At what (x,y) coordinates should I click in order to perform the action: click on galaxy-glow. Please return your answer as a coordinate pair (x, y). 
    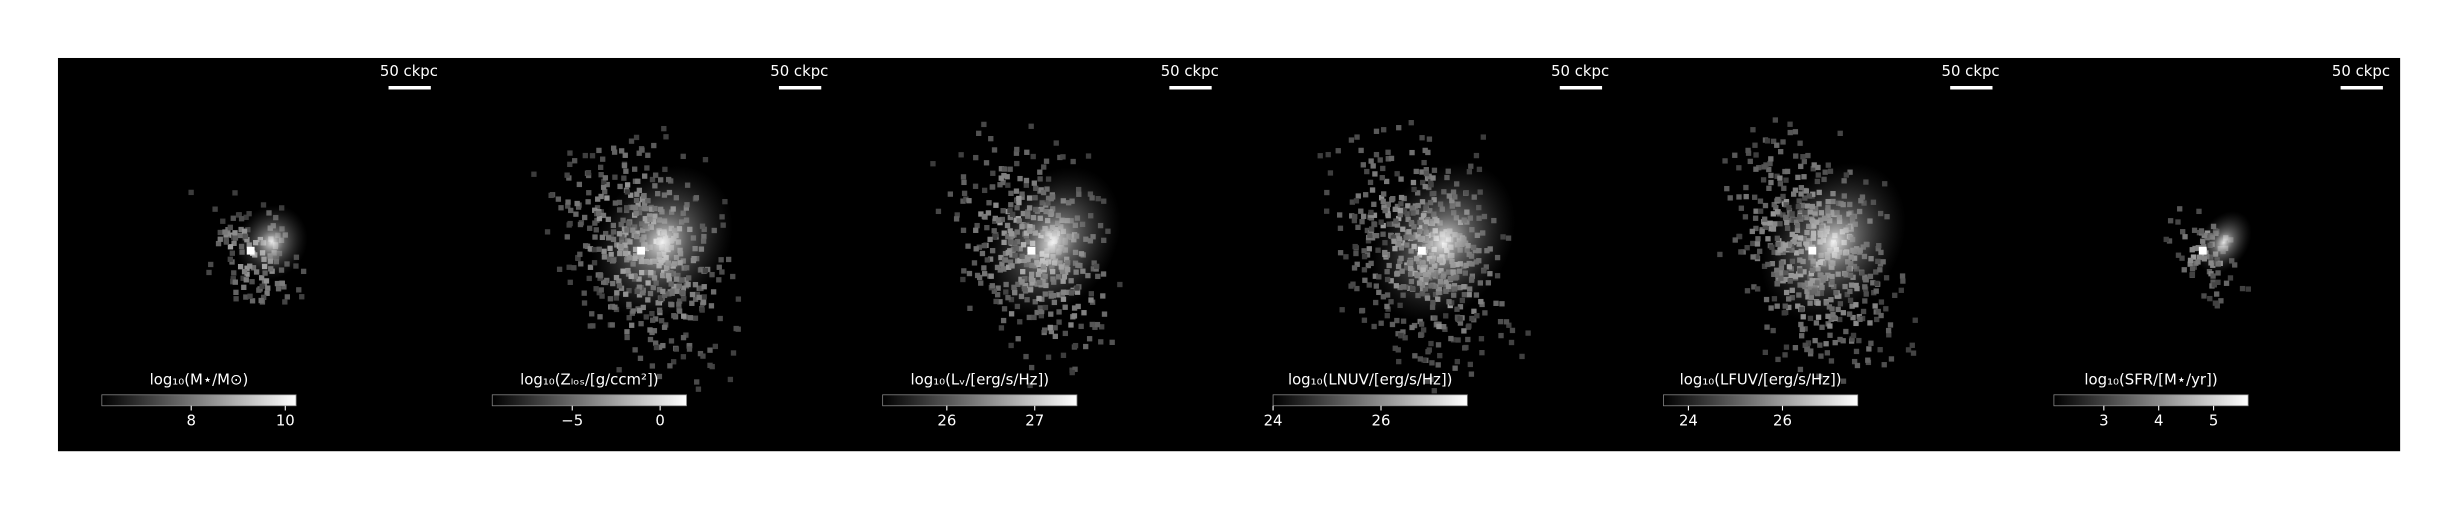
    Looking at the image, I should click on (662, 242).